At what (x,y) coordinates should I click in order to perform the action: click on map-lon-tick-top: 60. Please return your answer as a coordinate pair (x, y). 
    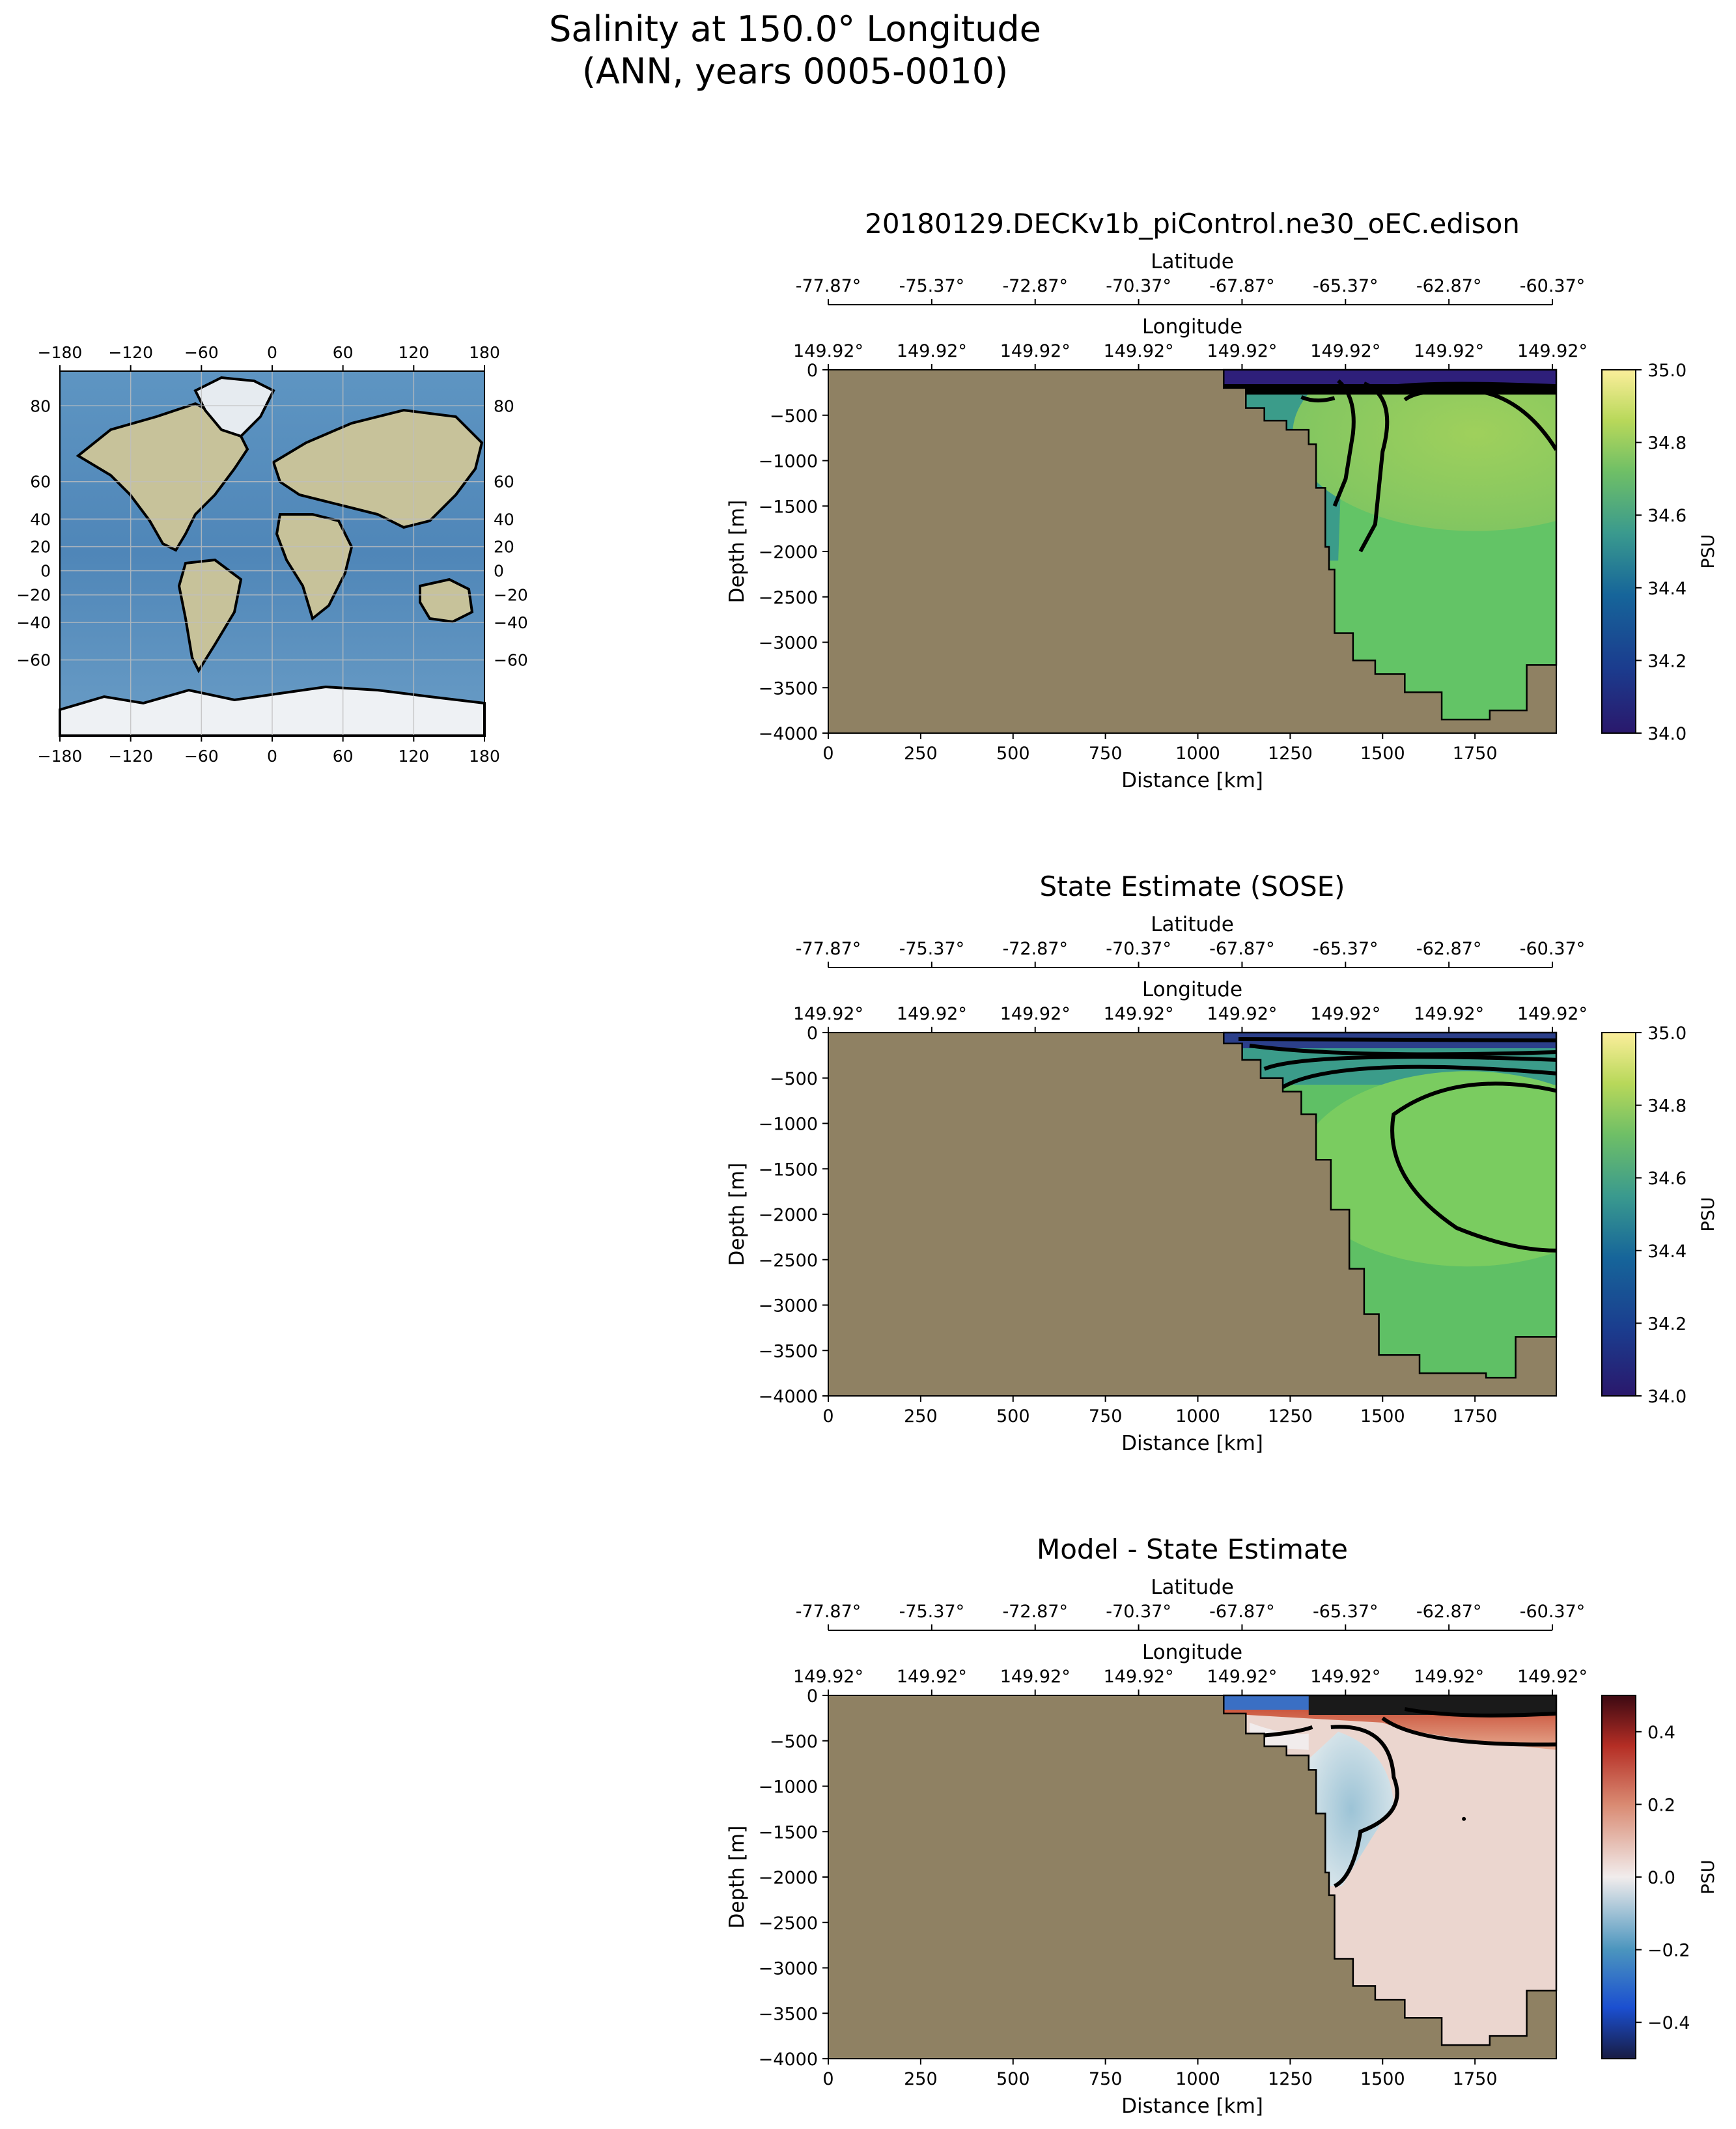
    Looking at the image, I should click on (344, 352).